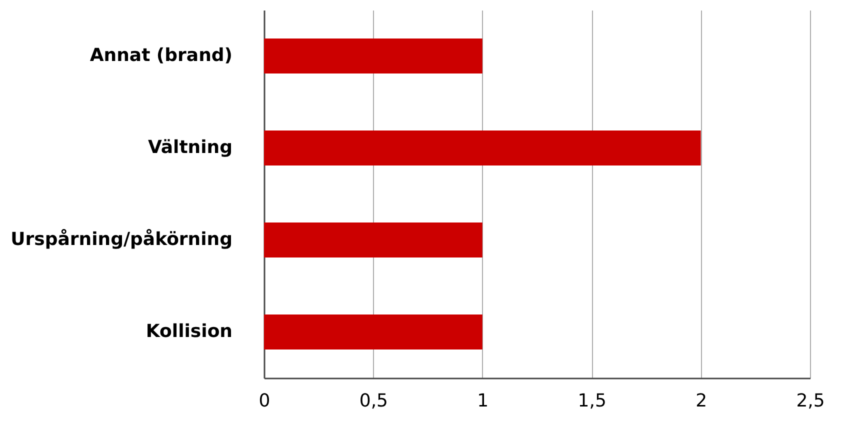 This screenshot has height=427, width=861. Describe the element at coordinates (702, 401) in the screenshot. I see `x-tick-label: 2` at that location.